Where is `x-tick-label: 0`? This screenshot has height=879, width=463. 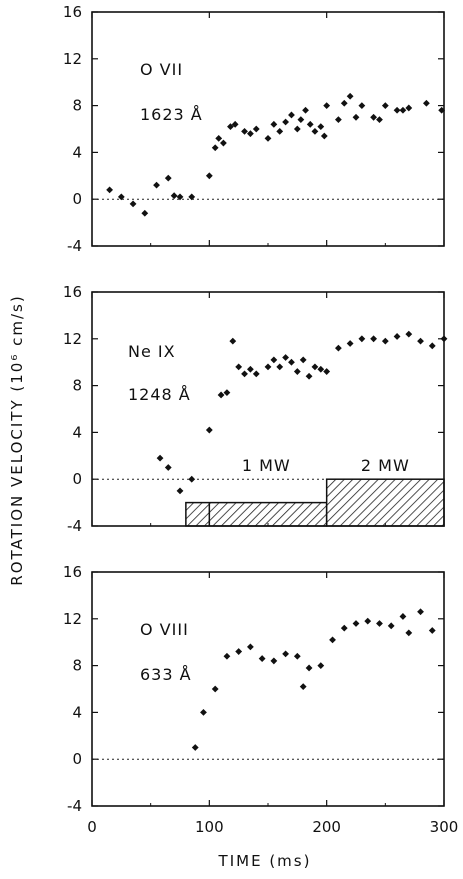
x-tick-label: 0 is located at coordinates (92, 827).